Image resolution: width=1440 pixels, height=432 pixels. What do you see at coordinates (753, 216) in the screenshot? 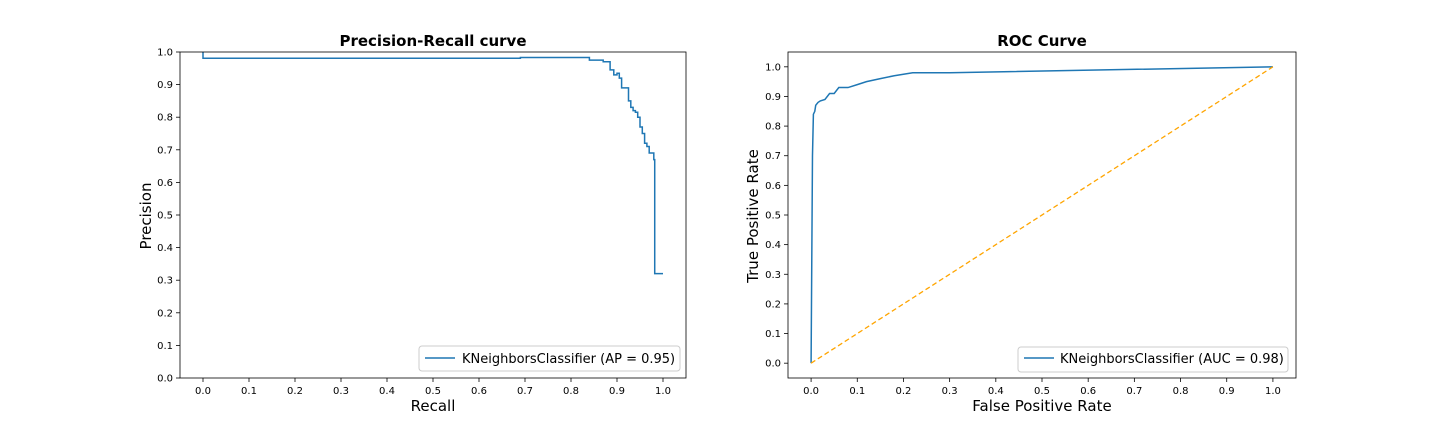
I see `y-axis-label: True Positive Rate` at bounding box center [753, 216].